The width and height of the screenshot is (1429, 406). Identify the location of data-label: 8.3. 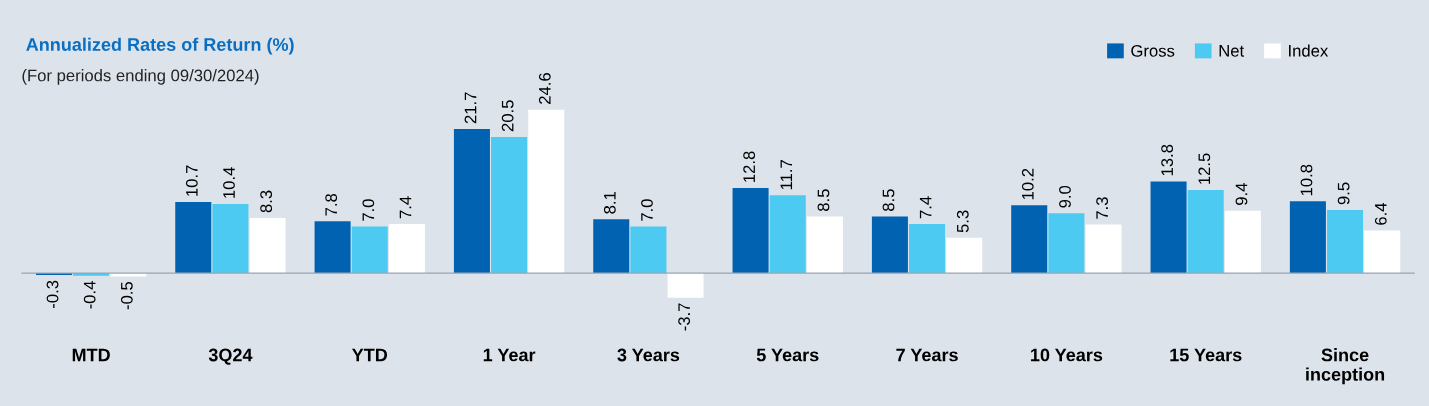
(266, 201).